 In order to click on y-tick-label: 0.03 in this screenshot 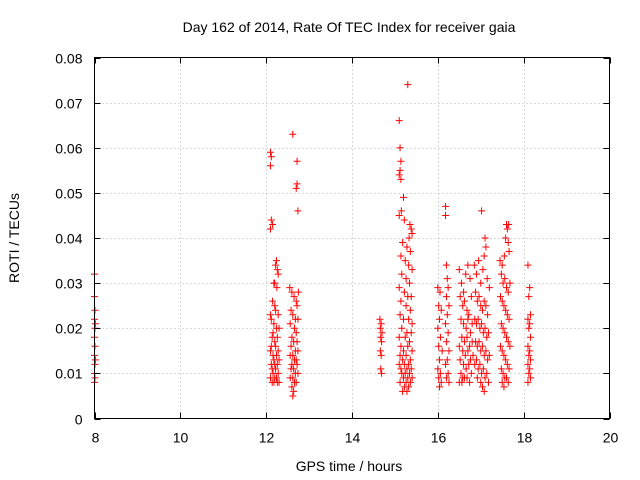, I will do `click(68, 284)`.